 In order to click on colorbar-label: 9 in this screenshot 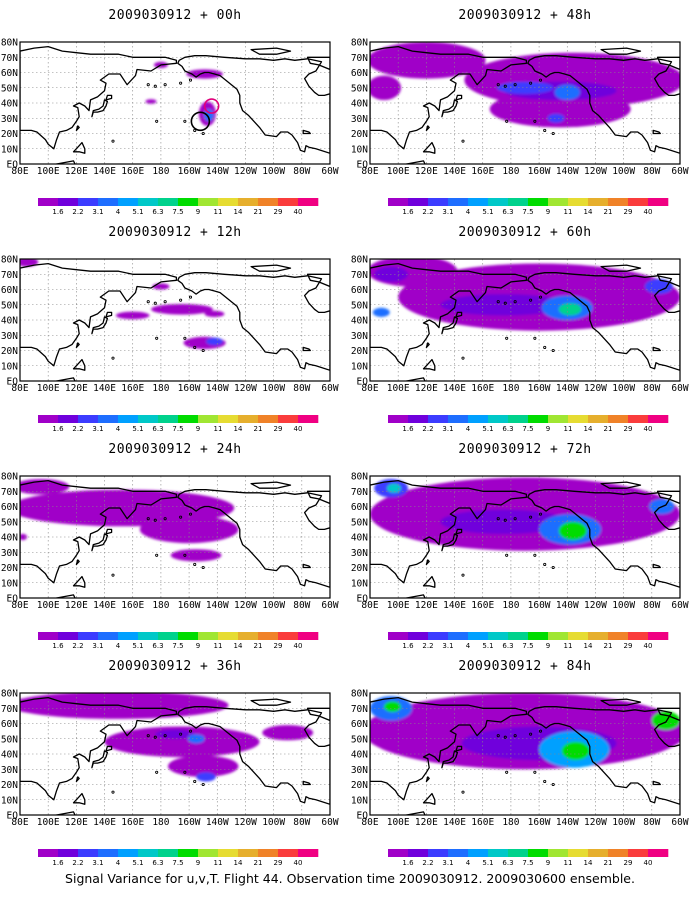, I will do `click(198, 212)`.